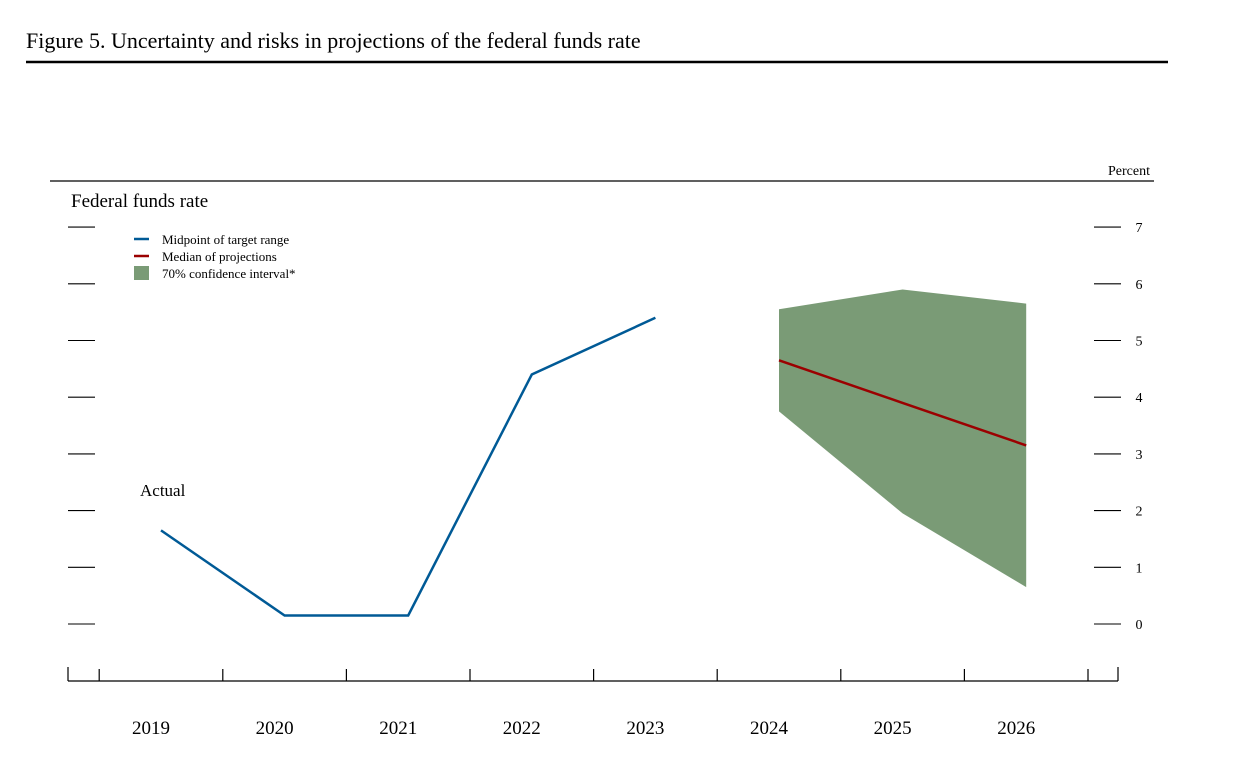  Describe the element at coordinates (229, 273) in the screenshot. I see `legend-label-band: 70% confidence interval*` at that location.